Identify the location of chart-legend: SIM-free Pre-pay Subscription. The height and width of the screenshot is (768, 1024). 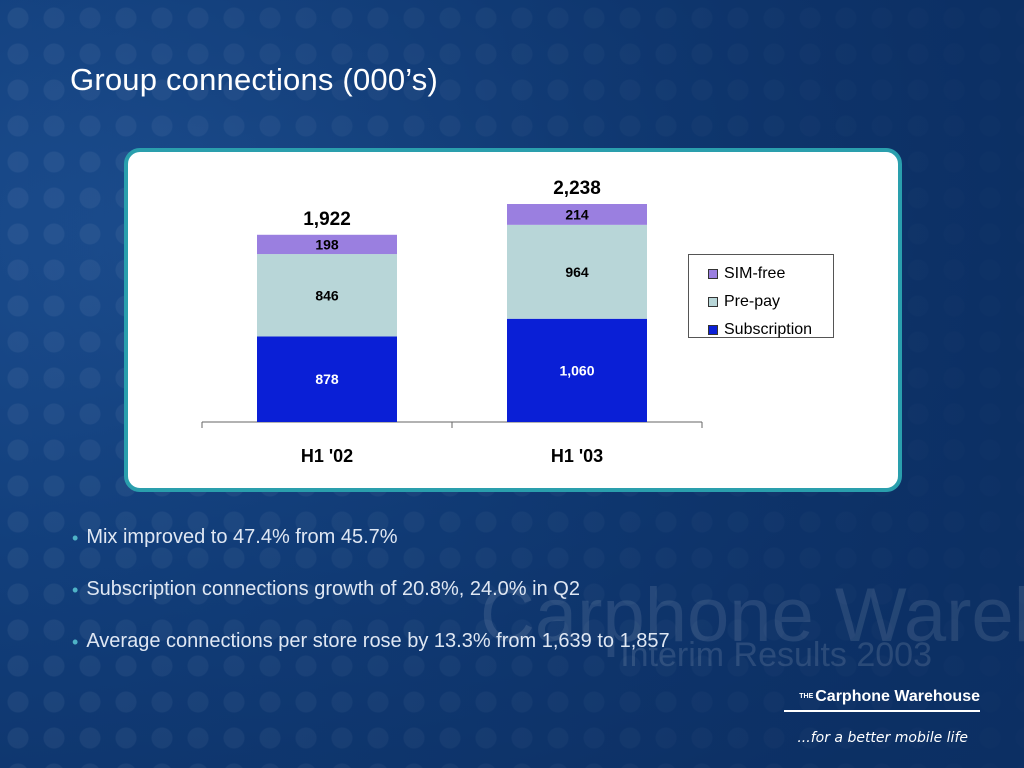
(761, 296).